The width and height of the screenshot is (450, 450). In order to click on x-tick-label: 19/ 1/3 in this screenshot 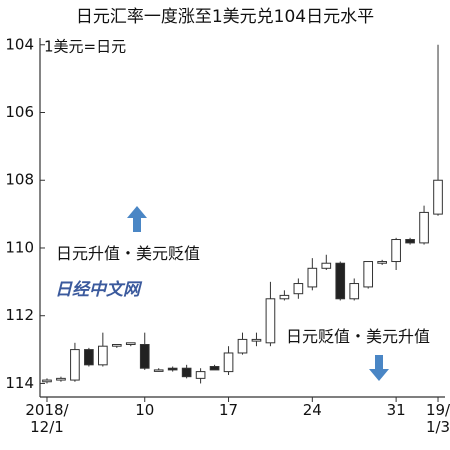, I will do `click(437, 418)`.